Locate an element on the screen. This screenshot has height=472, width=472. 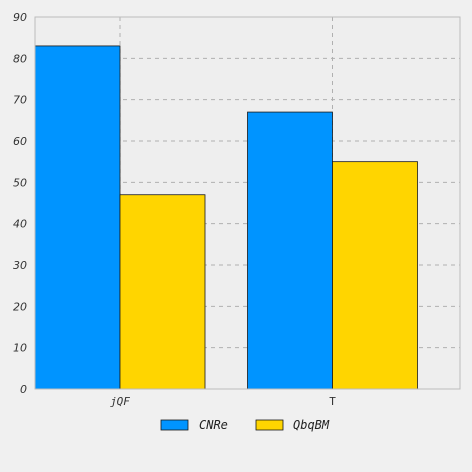
y-tick-label: 70 is located at coordinates (20, 100).